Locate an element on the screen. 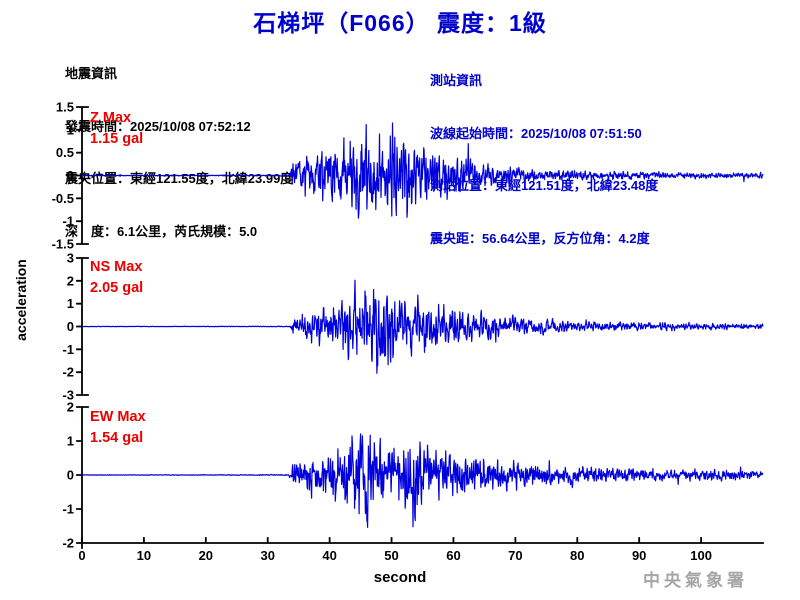 Image resolution: width=800 pixels, height=600 pixels. epicentral-distance-line: 震央距：56.64公里，反方位角：4.2度 is located at coordinates (540, 238).